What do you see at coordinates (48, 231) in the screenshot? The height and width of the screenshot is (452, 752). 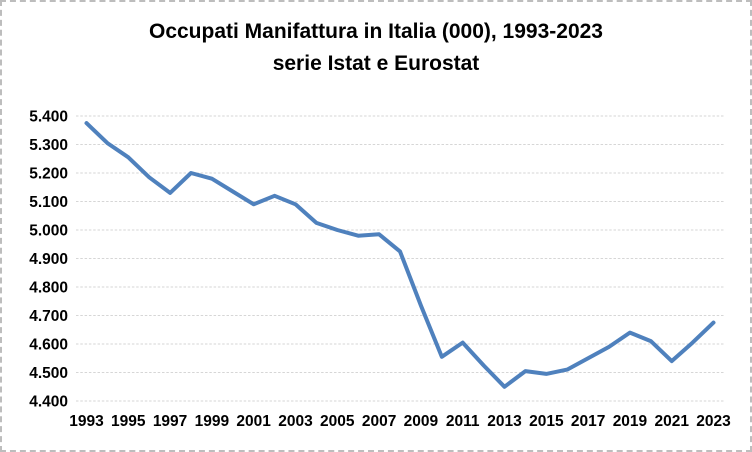 I see `y-axis-tick-label: 5.000` at bounding box center [48, 231].